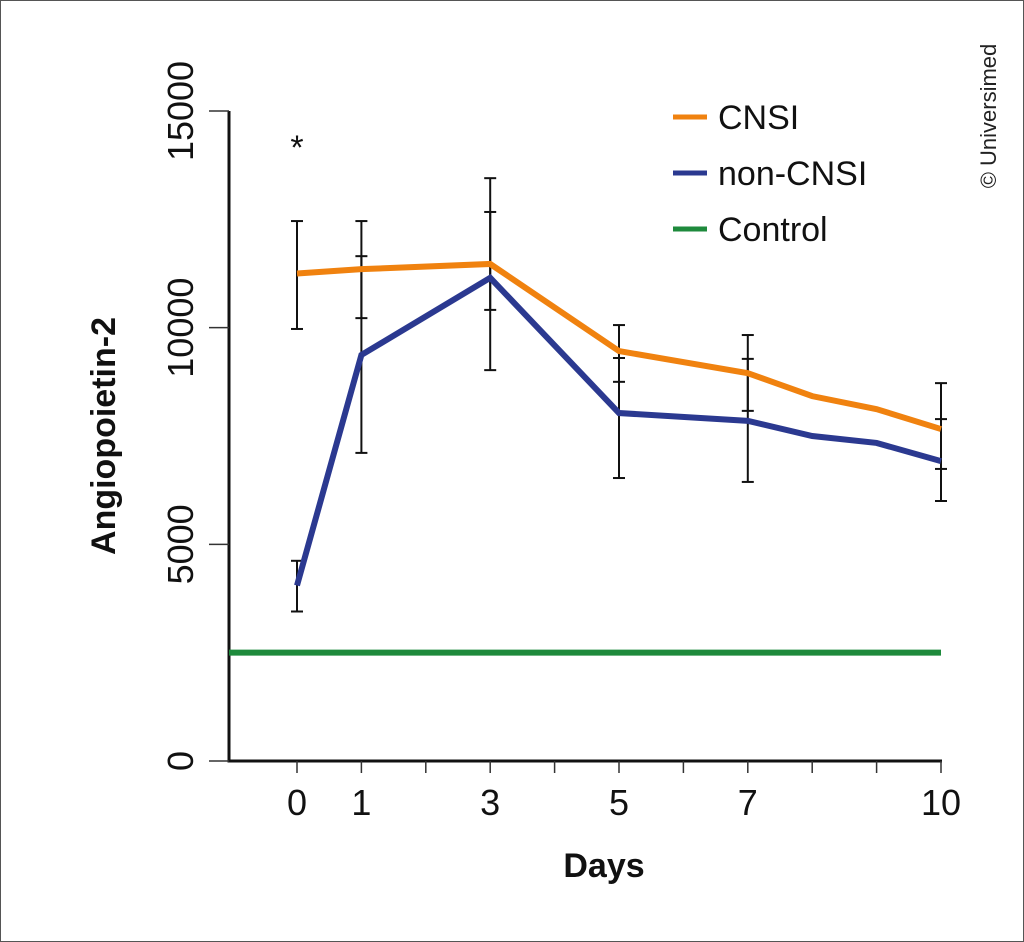 Image resolution: width=1024 pixels, height=942 pixels. I want to click on y-tick-label: 5000, so click(180, 544).